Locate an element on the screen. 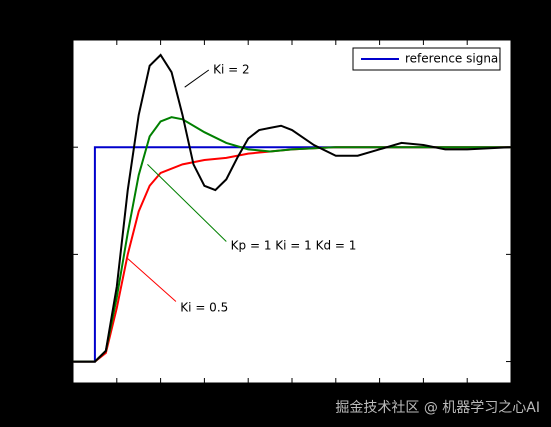 This screenshot has height=427, width=551. x-tick-label: 2 is located at coordinates (117, 394).